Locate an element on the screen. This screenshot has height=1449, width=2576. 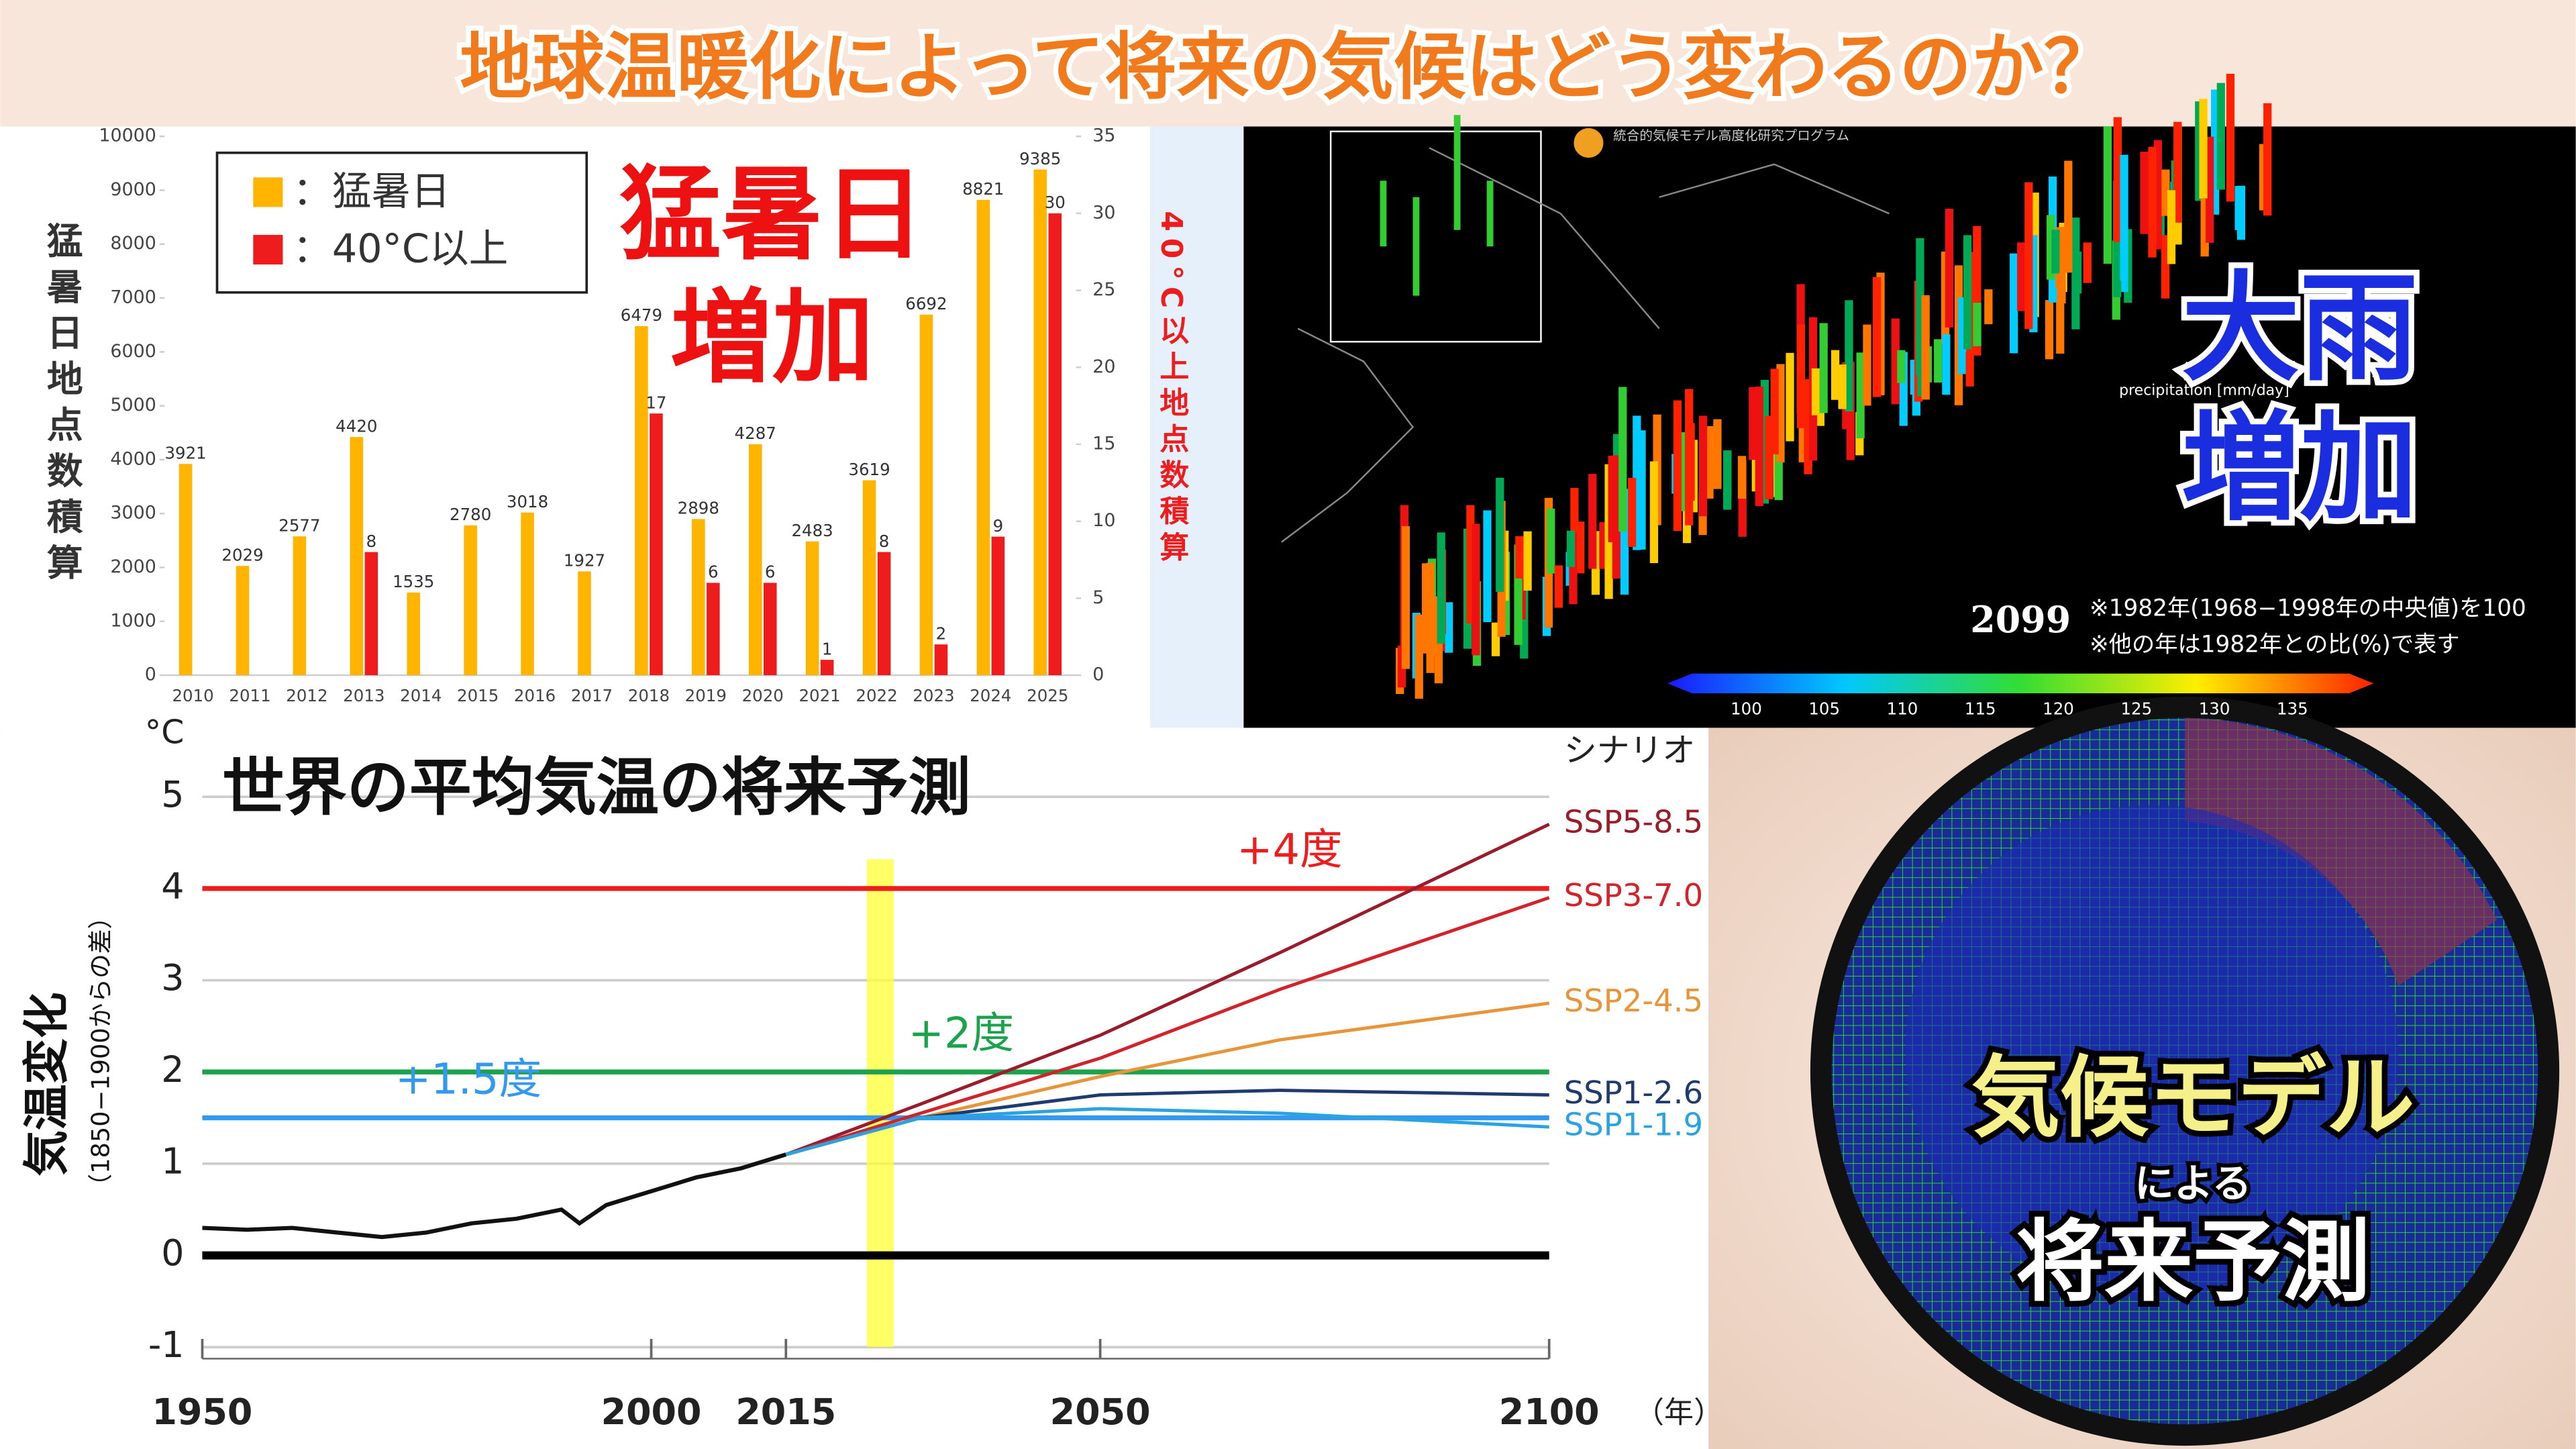
colorbar-tick-label: 110 is located at coordinates (1902, 708).